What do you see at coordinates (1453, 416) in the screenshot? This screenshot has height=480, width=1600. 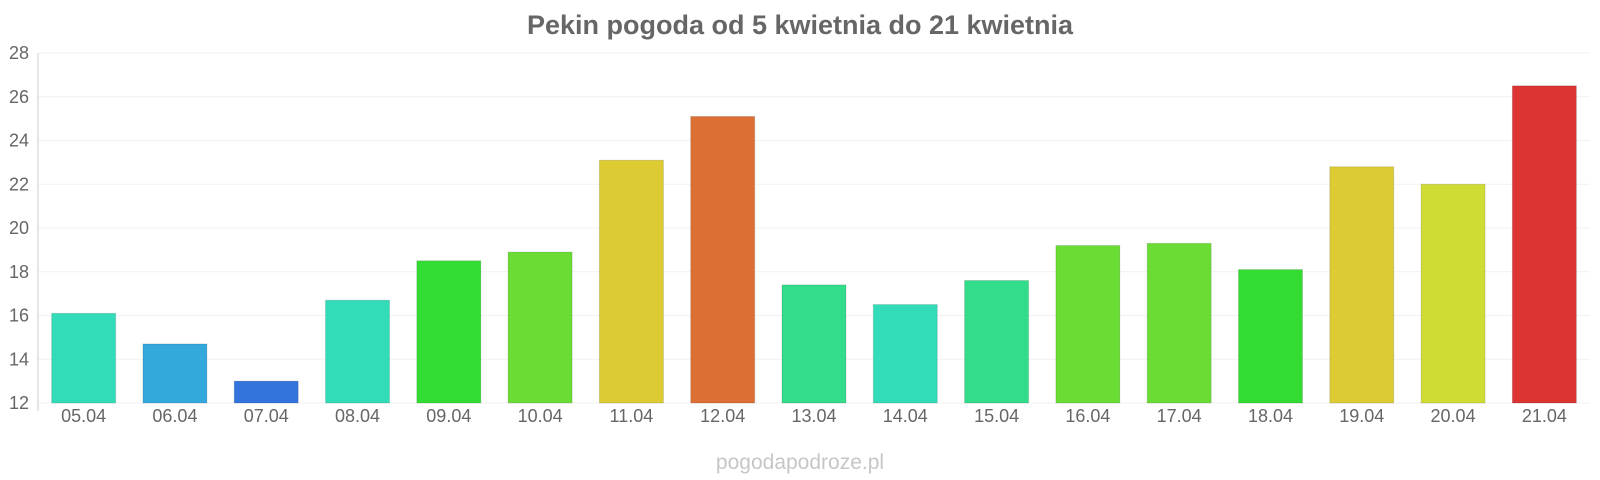 I see `x-tick-label: 20.04` at bounding box center [1453, 416].